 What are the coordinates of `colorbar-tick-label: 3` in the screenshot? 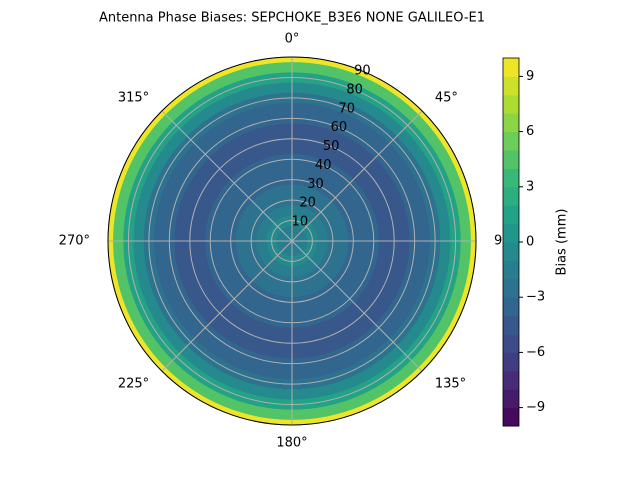 It's located at (530, 186).